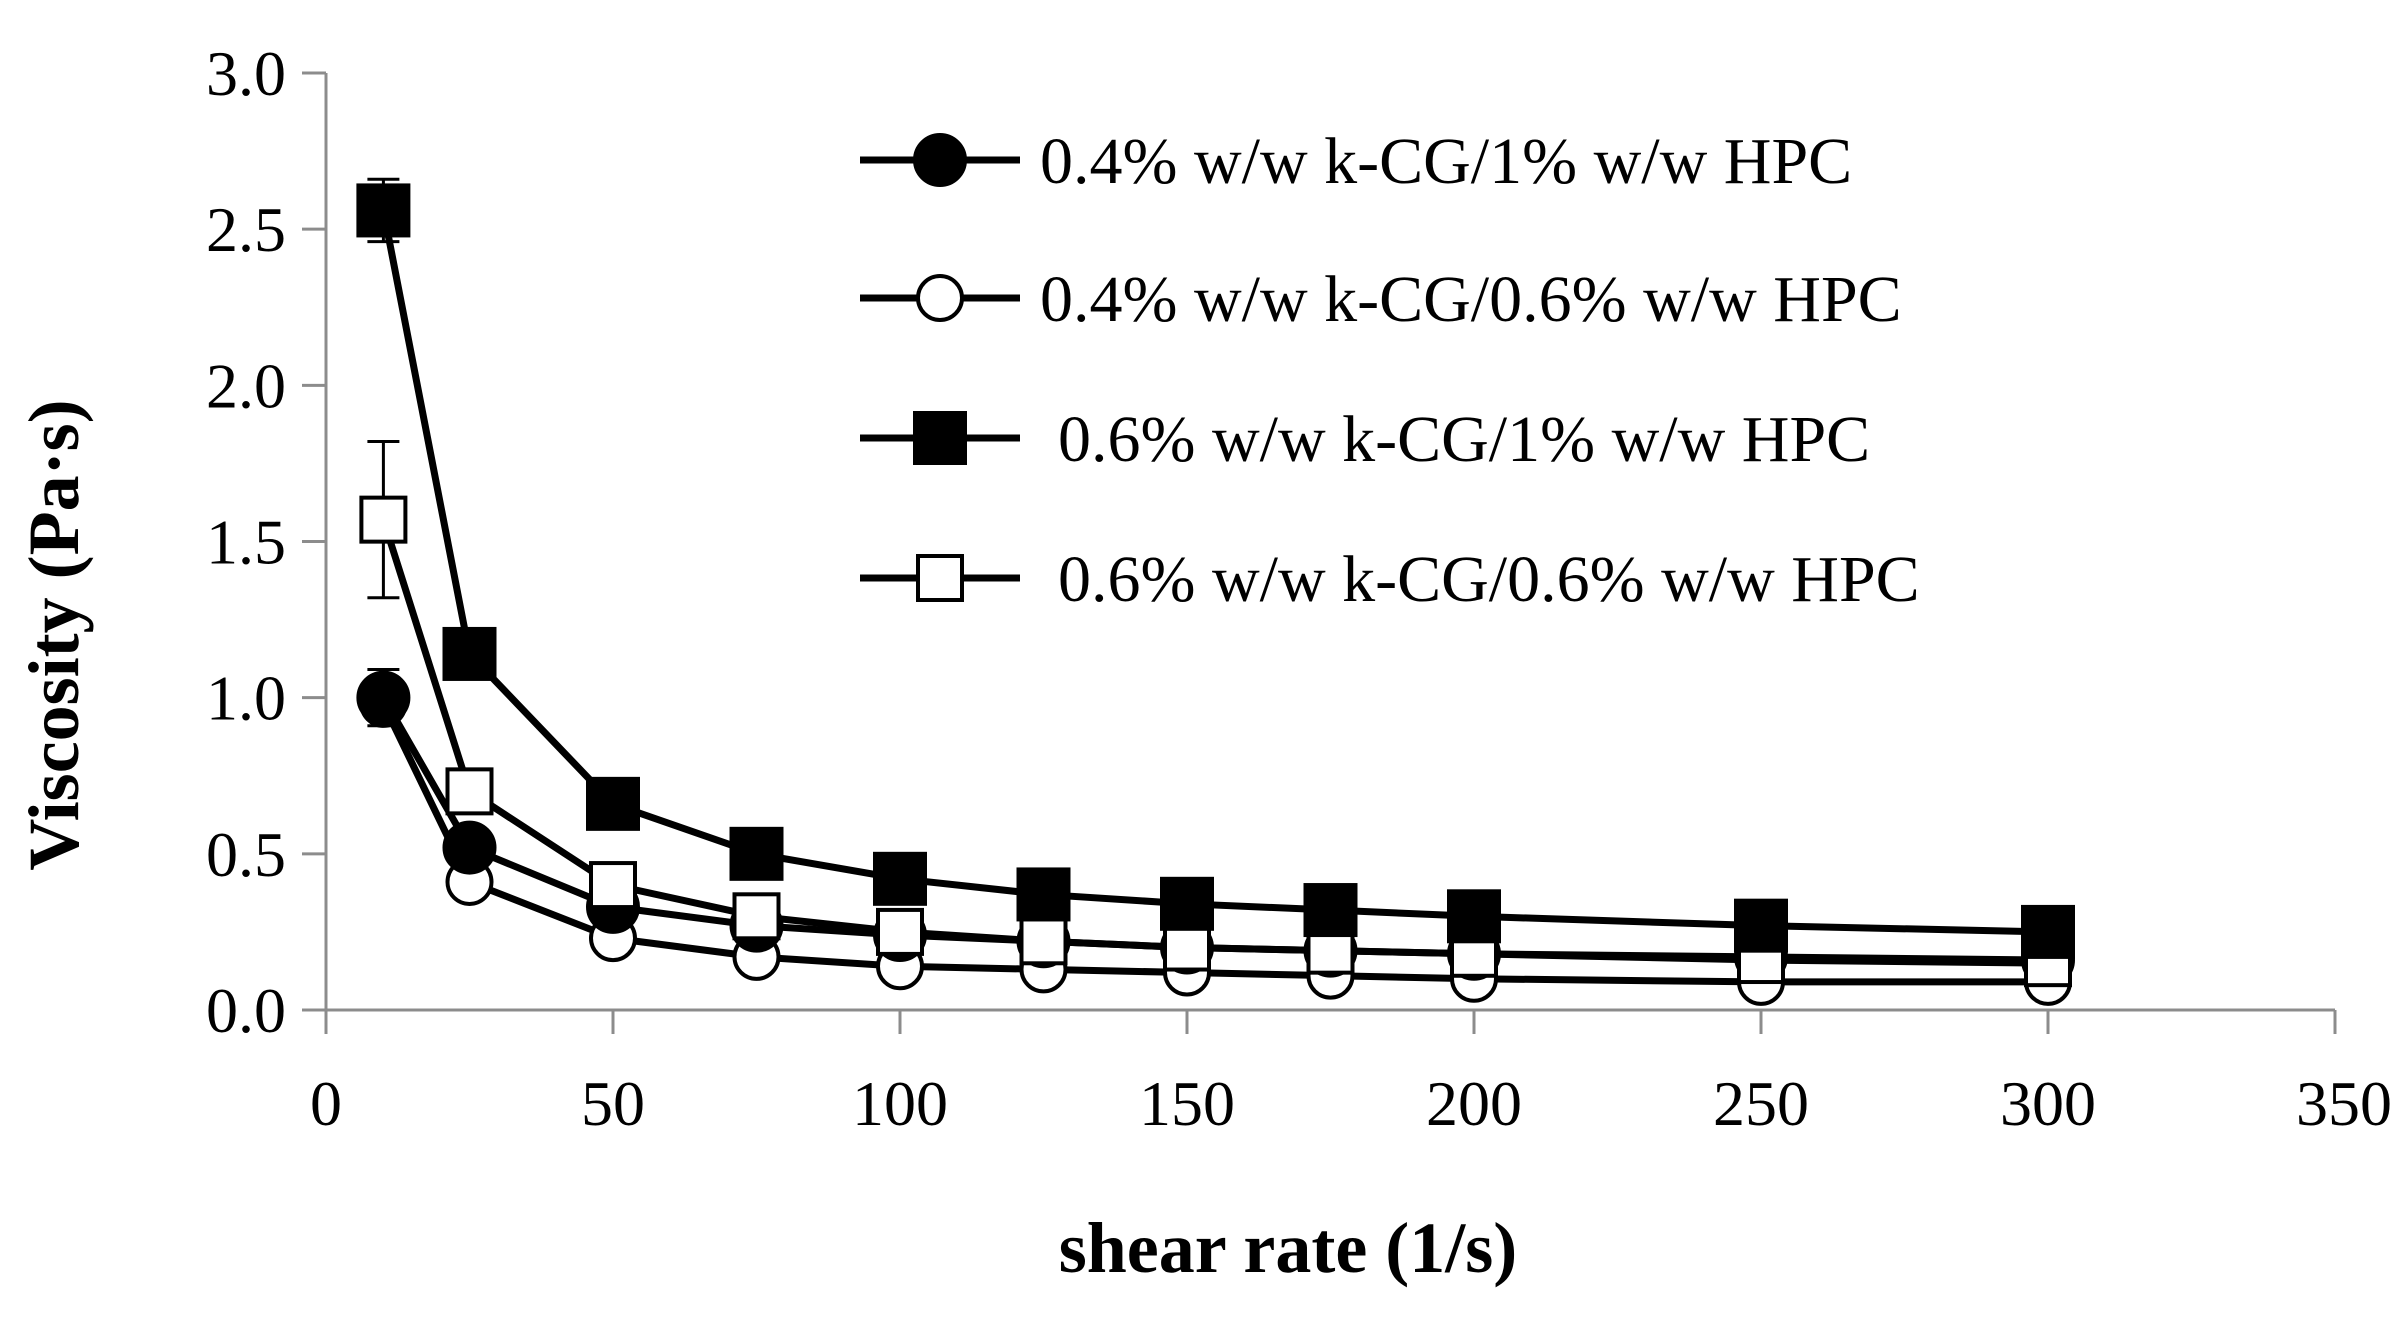  Describe the element at coordinates (1288, 1248) in the screenshot. I see `x-axis-title: shear rate (1/s)` at that location.